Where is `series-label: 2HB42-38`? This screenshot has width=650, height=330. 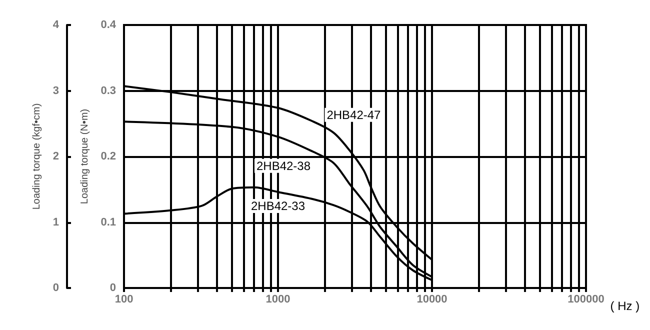
series-label: 2HB42-38 is located at coordinates (283, 165).